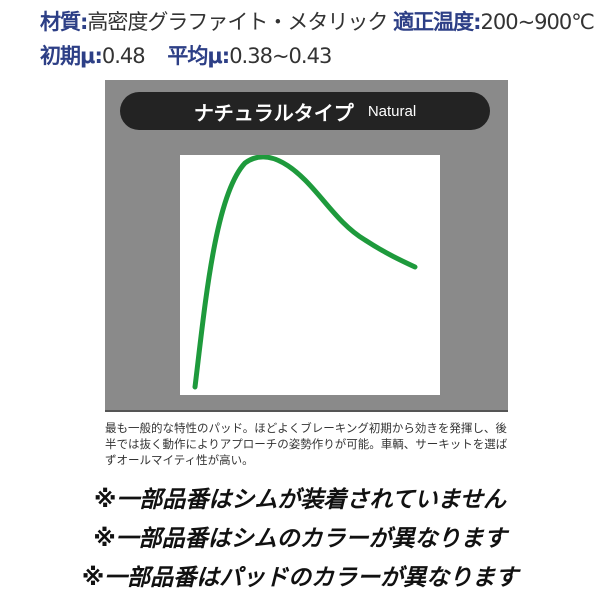 The width and height of the screenshot is (600, 600). Describe the element at coordinates (300, 539) in the screenshot. I see `note-shim-color: ※一部品番はシムのカラーが異なります` at that location.